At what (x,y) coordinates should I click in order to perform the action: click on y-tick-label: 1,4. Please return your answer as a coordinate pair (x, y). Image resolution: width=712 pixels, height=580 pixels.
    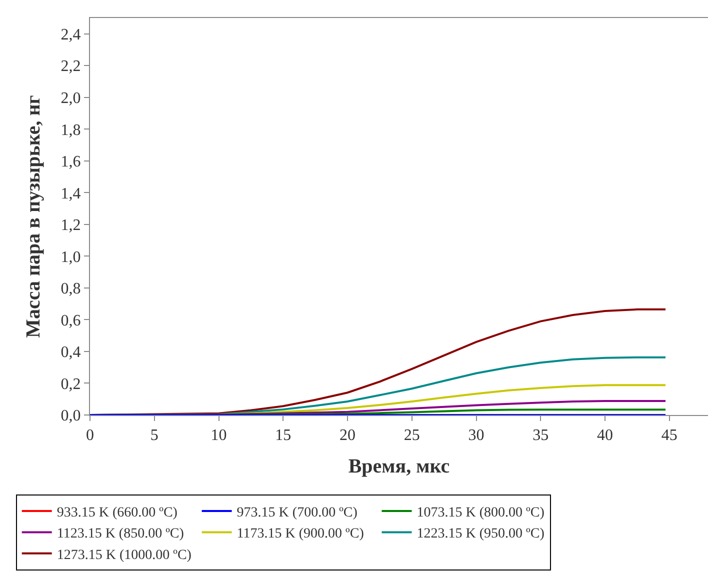
    Looking at the image, I should click on (70, 193).